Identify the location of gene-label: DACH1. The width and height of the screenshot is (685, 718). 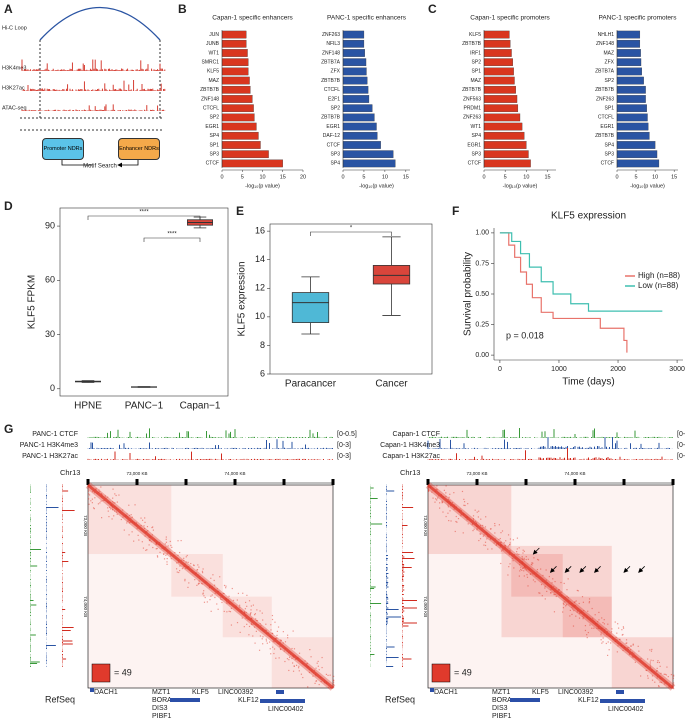
(446, 692).